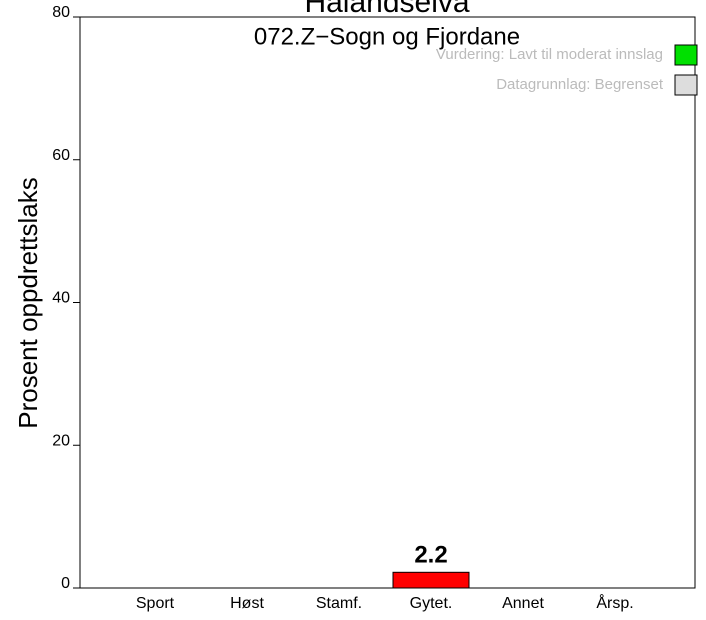  Describe the element at coordinates (386, 9) in the screenshot. I see `chart-title: Hålandselva` at that location.